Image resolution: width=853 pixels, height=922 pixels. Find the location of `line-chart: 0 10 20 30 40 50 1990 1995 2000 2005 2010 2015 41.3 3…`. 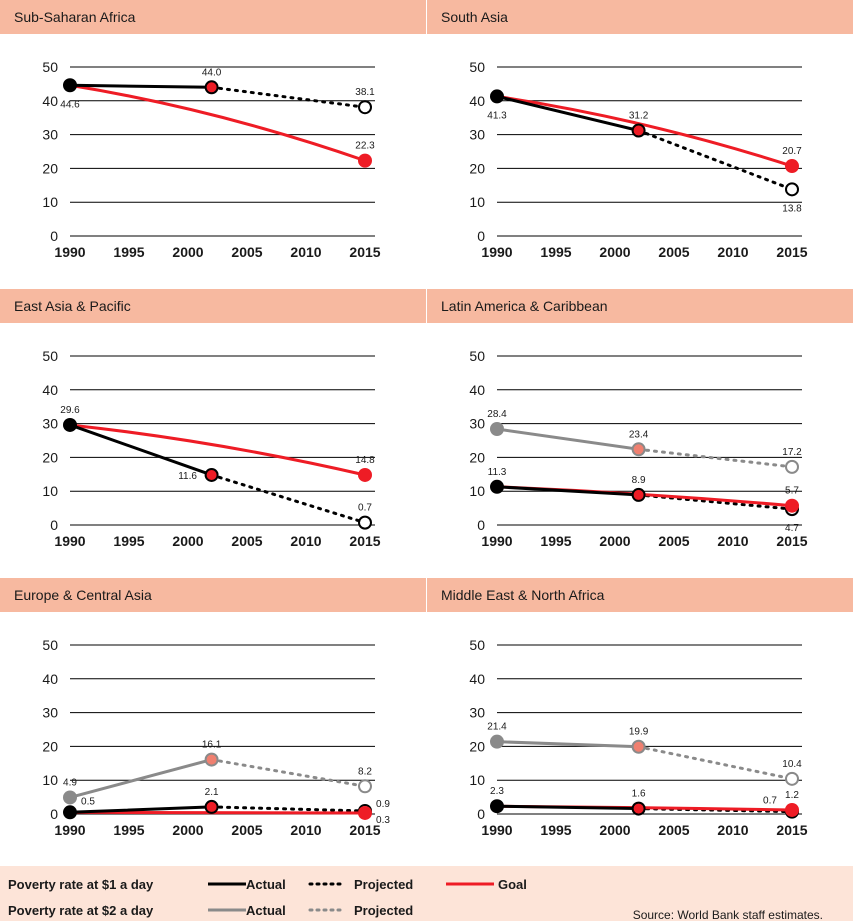

line-chart: 0 10 20 30 40 50 1990 1995 2000 2005 2010 2015 41.3 3… is located at coordinates (638, 159).